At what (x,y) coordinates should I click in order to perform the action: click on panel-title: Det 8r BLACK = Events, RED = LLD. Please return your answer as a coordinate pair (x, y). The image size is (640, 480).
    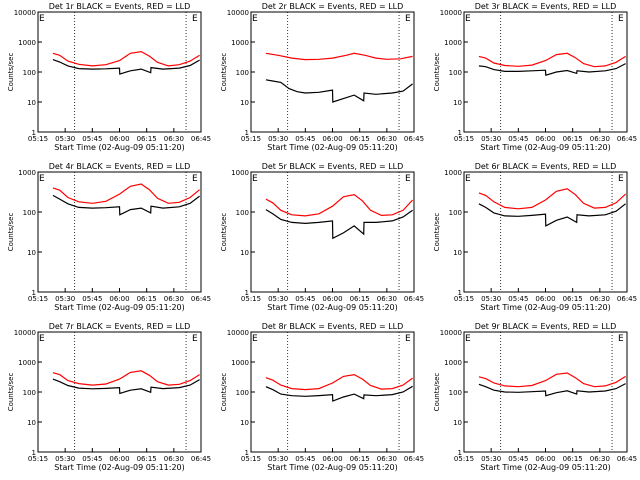
    Looking at the image, I should click on (333, 326).